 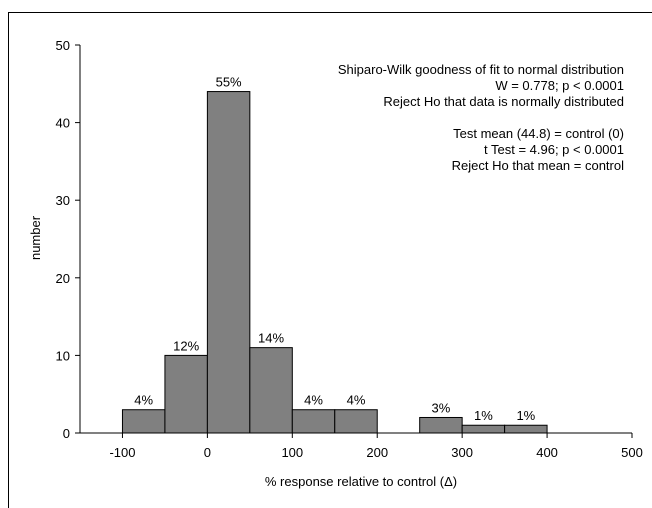 What do you see at coordinates (271, 338) in the screenshot?
I see `bar-label-3: 14%` at bounding box center [271, 338].